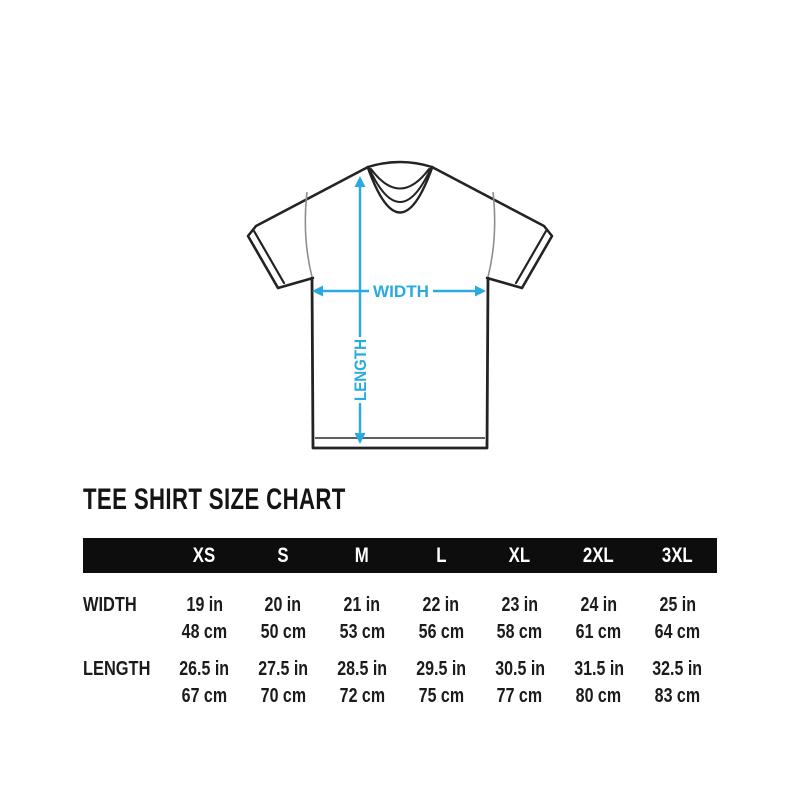 This screenshot has width=800, height=800. Describe the element at coordinates (441, 683) in the screenshot. I see `length-cell-l: 29.5 in 75 cm` at that location.